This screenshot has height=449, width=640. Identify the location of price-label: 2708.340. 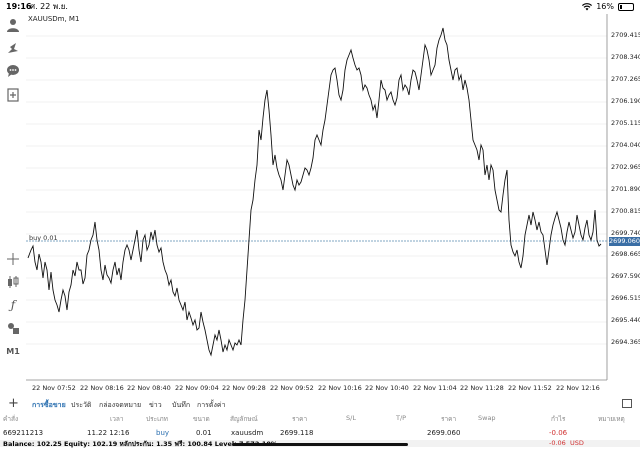
(625, 57).